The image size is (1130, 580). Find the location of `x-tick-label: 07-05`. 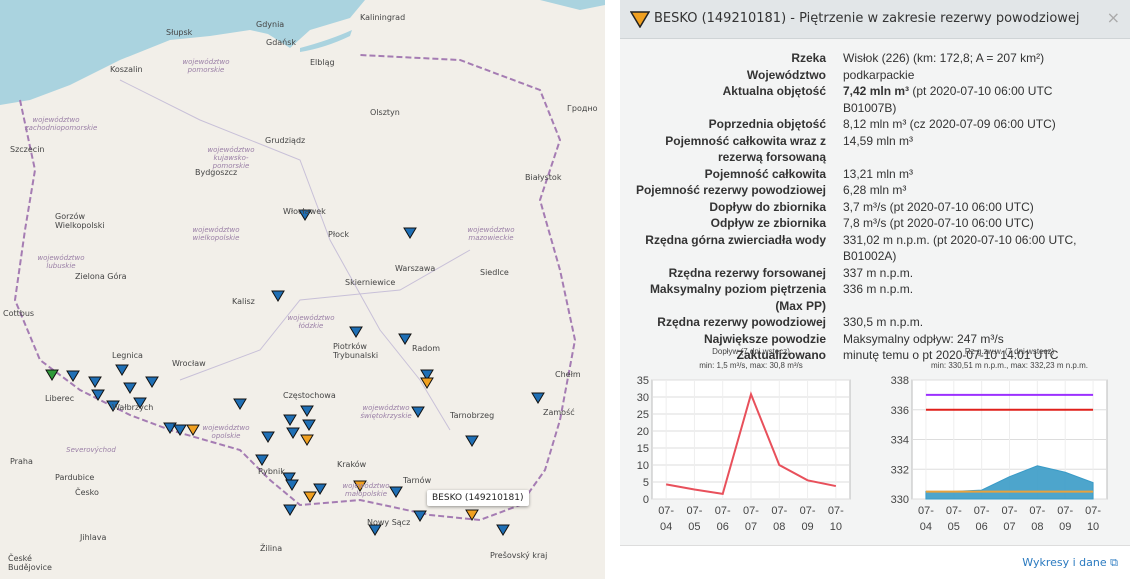

x-tick-label: 07-05 is located at coordinates (953, 519).